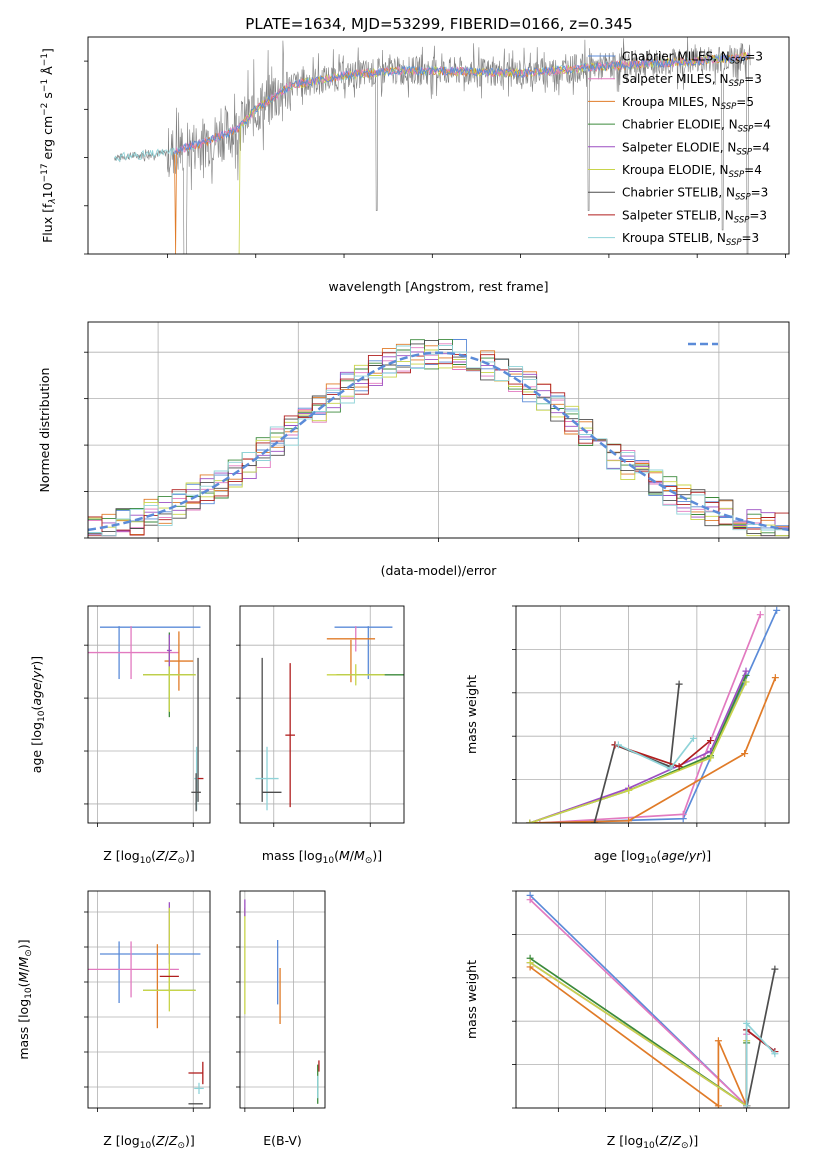 Image resolution: width=819 pixels, height=1170 pixels. What do you see at coordinates (696, 148) in the screenshot?
I see `legend-entry: Salpeter ELODIE, NSSP=4` at bounding box center [696, 148].